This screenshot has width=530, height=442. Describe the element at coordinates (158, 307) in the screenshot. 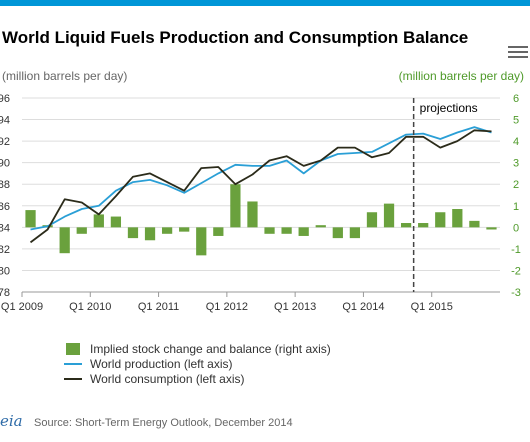

I see `x-tick-label: Q1 2011` at that location.